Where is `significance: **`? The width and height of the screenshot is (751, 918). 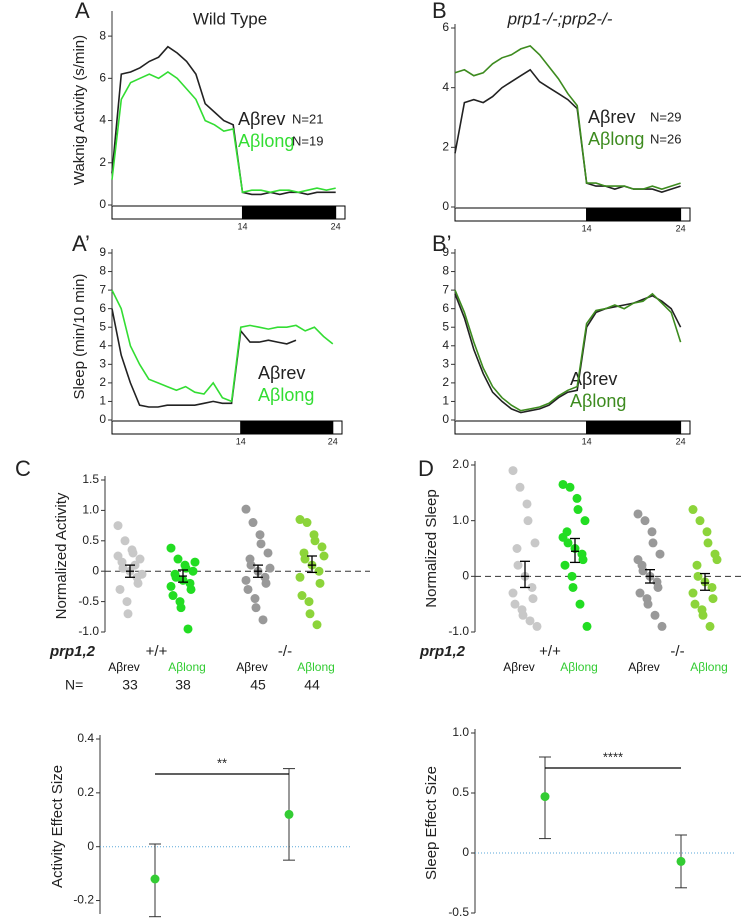
significance: ** is located at coordinates (222, 762).